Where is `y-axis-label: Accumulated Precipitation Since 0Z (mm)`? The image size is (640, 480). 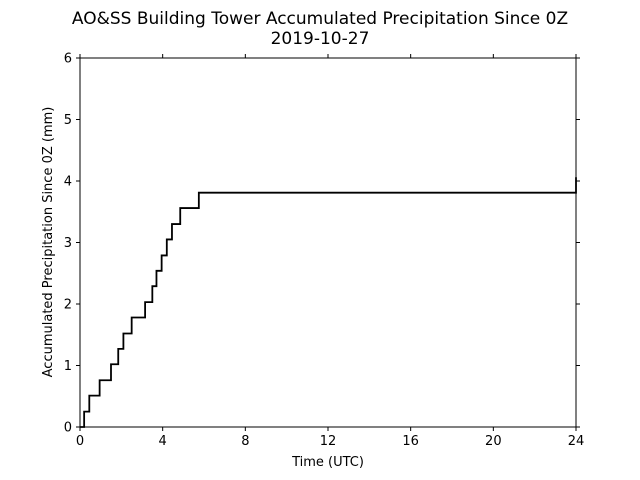
y-axis-label: Accumulated Precipitation Since 0Z (mm) is located at coordinates (48, 242).